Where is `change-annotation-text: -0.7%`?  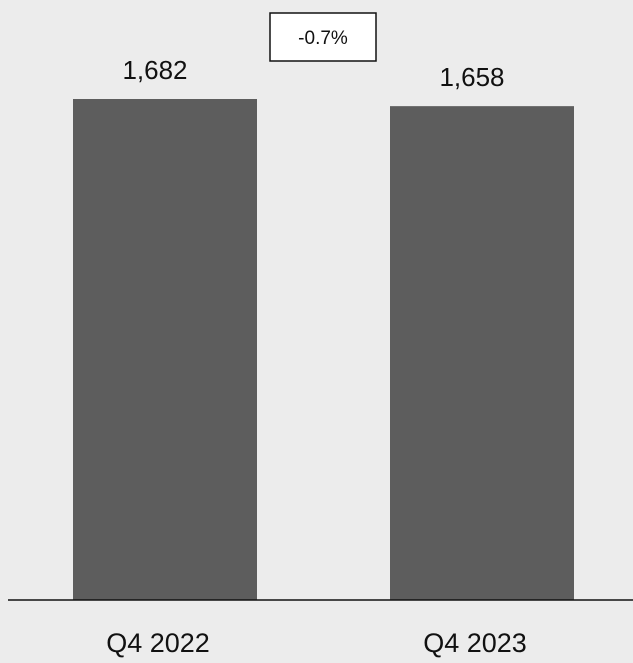
change-annotation-text: -0.7% is located at coordinates (323, 38).